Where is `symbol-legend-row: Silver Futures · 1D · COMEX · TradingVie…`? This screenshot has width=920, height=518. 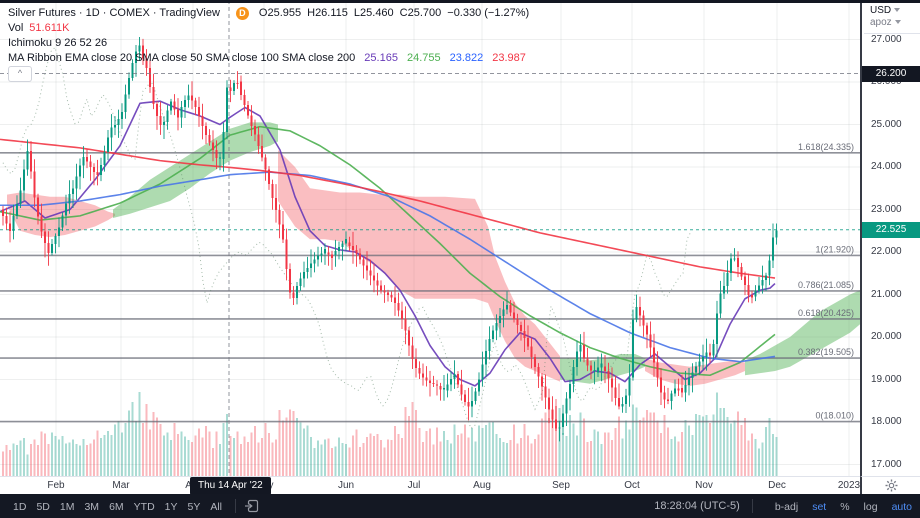 symbol-legend-row: Silver Futures · 1D · COMEX · TradingVie… is located at coordinates (271, 13).